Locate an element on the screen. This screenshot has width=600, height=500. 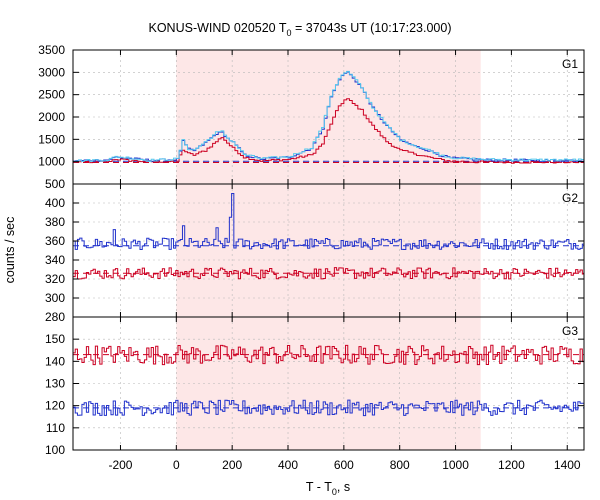
panel-label-g3: G3 is located at coordinates (570, 331).